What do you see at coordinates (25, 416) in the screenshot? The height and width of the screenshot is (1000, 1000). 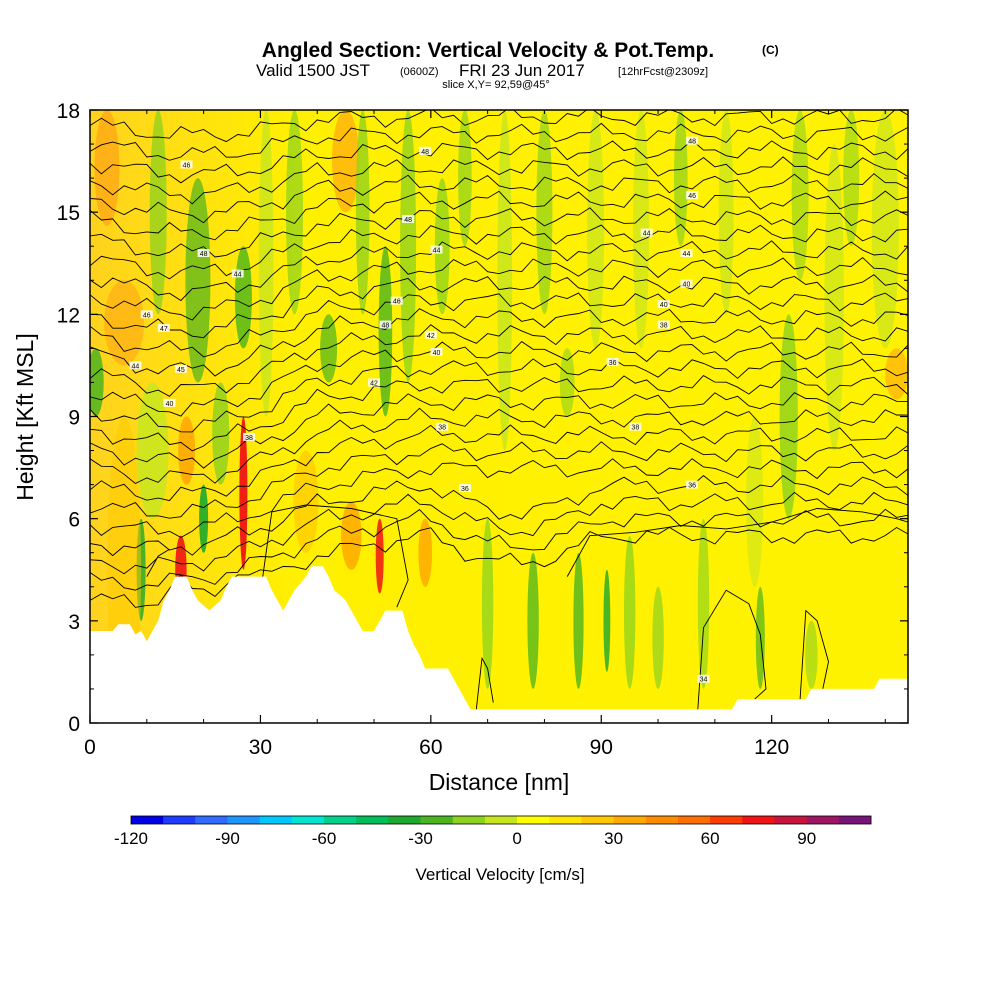 I see `y-axis-label: Height [Kft MSL]` at bounding box center [25, 416].